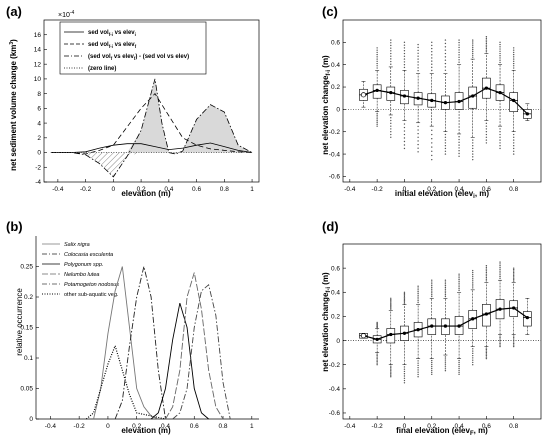 Image resolution: width=550 pixels, height=439 pixels. I want to click on x-tick-label: 1, so click(252, 426).